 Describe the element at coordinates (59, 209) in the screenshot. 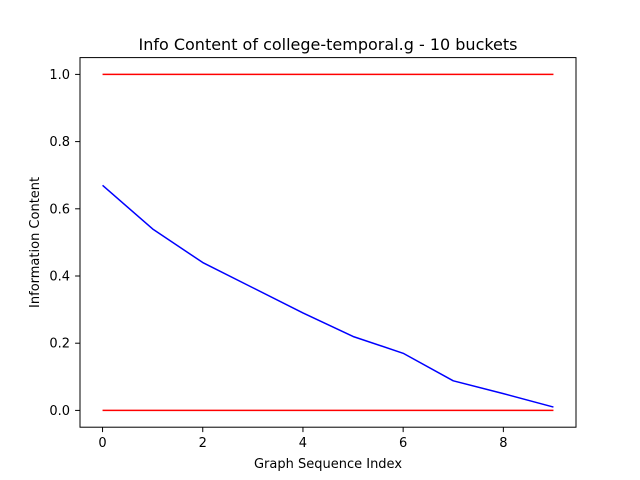

I see `y-tick-label: 0.6` at that location.